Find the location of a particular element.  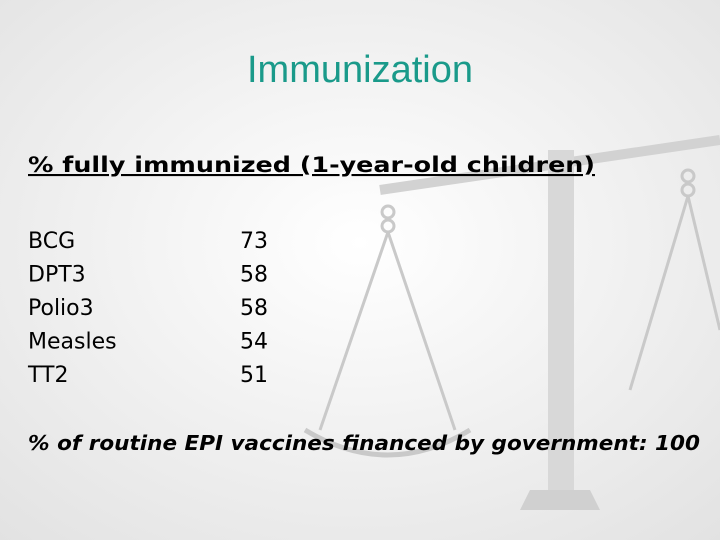

row-value: 51 is located at coordinates (254, 375).